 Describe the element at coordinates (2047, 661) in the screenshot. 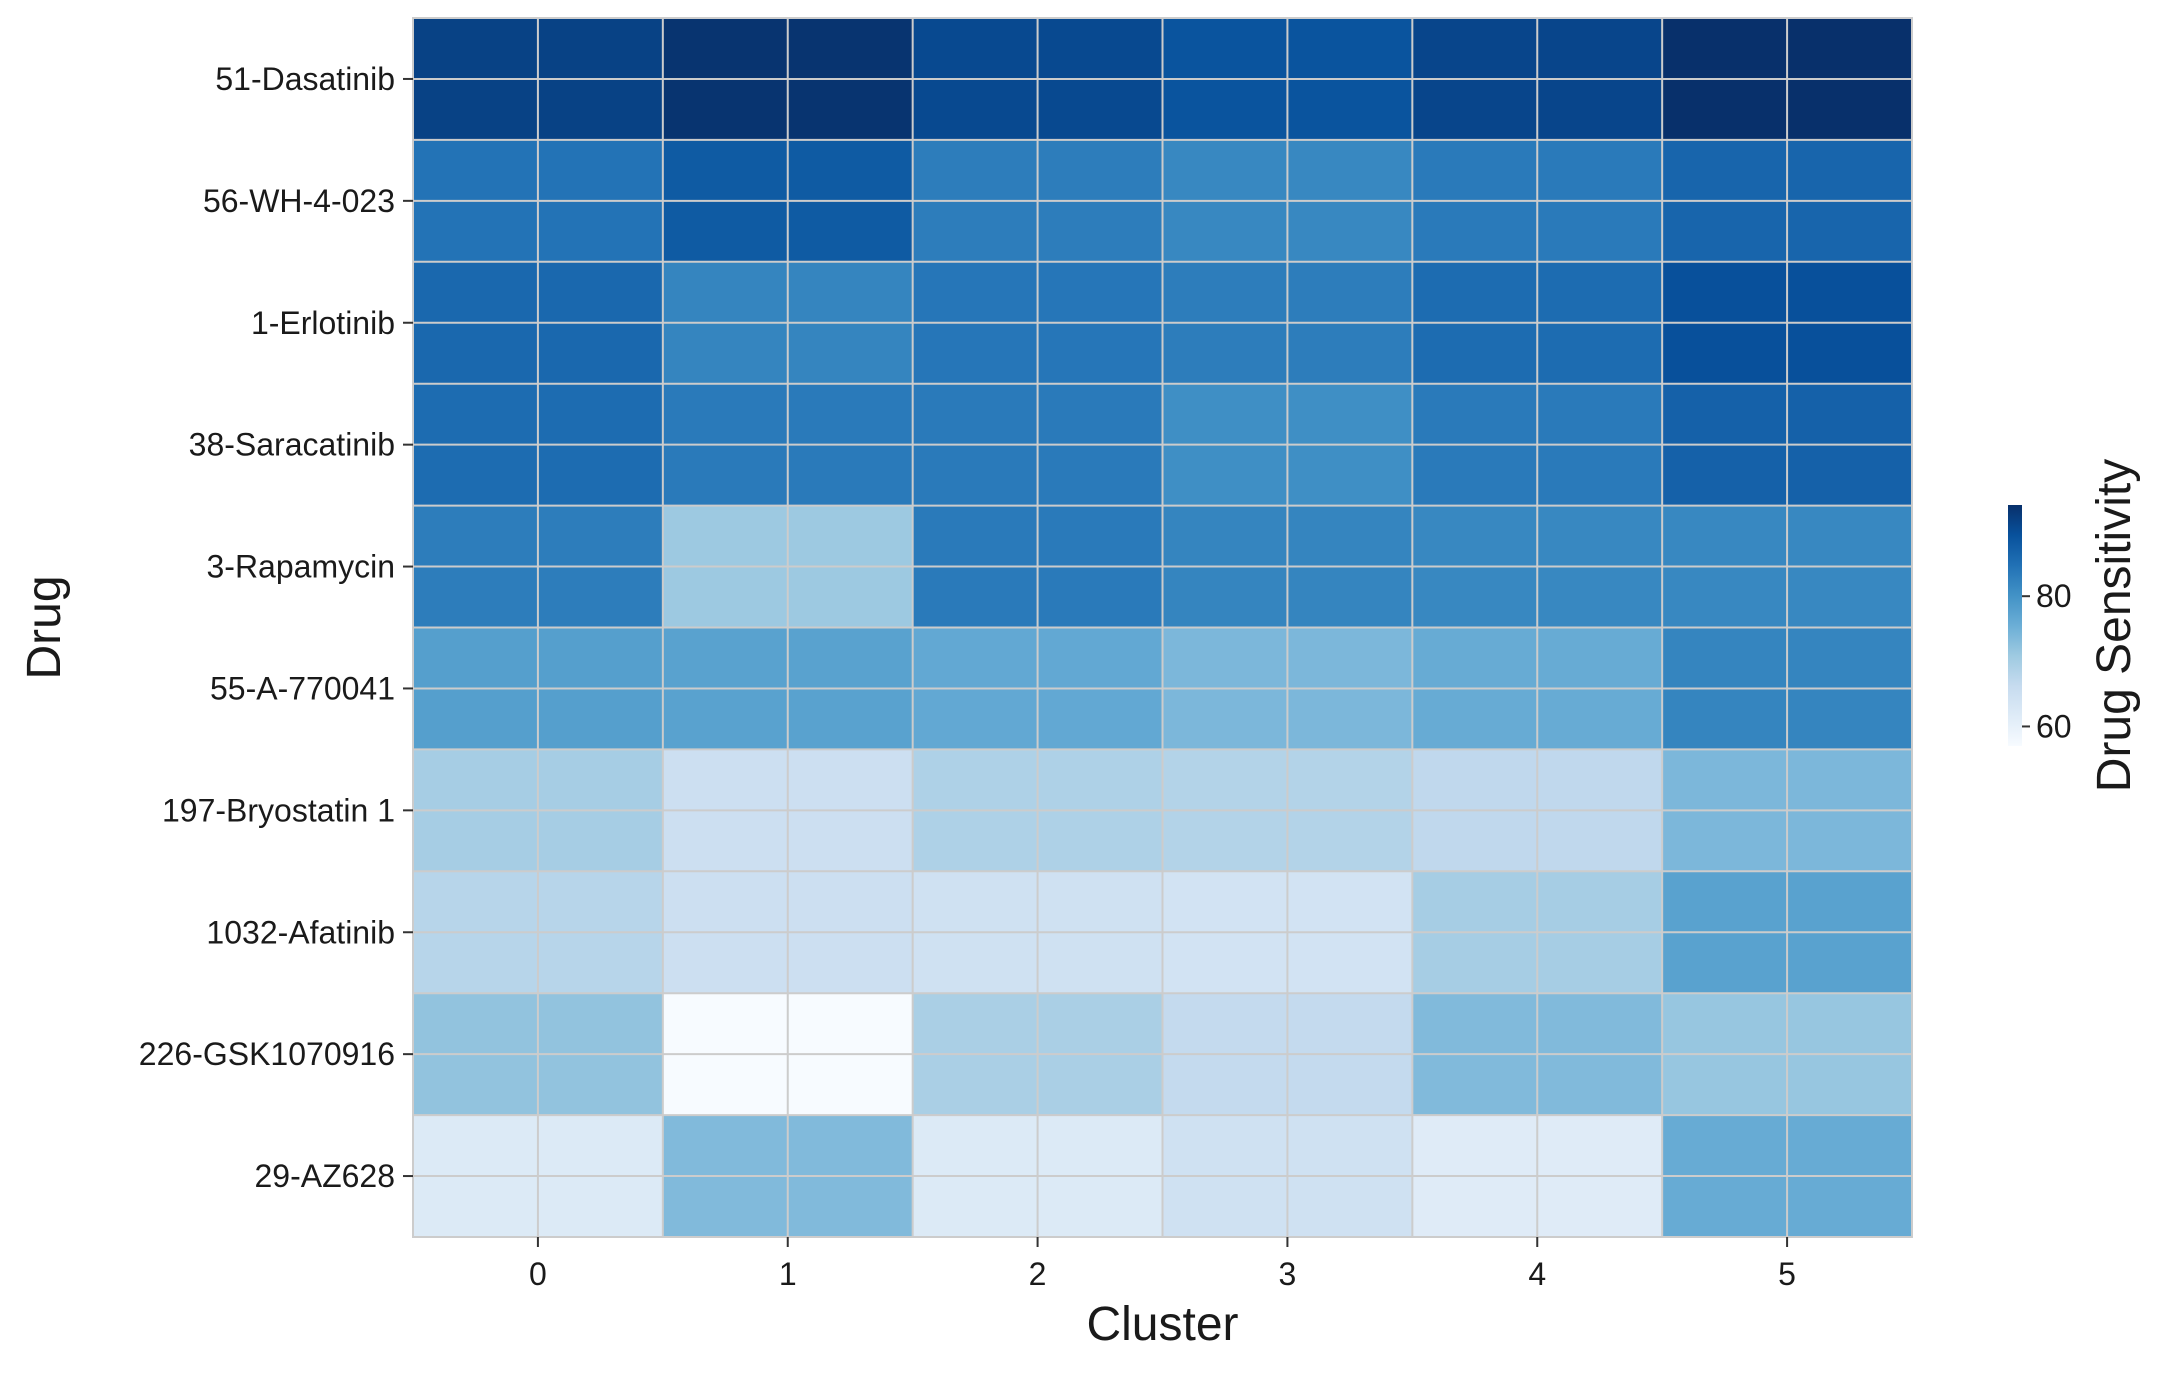

I see `colorbar-ticks: 60 80` at that location.